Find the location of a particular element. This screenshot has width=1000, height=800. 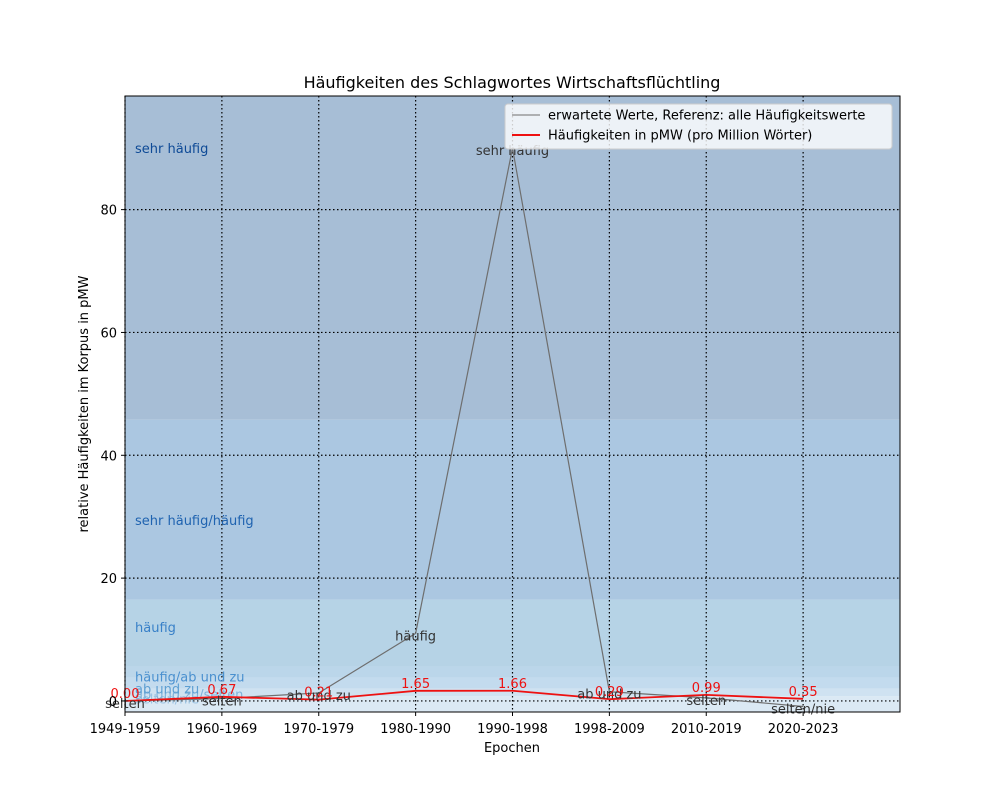

frequency-data-label: 0.35 is located at coordinates (803, 692).